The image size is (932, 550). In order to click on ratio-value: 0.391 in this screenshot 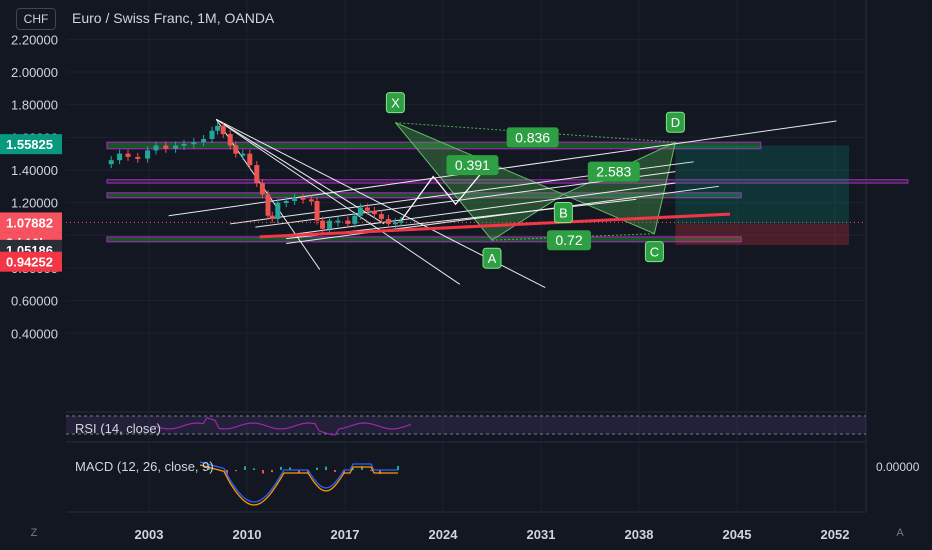, I will do `click(472, 165)`.